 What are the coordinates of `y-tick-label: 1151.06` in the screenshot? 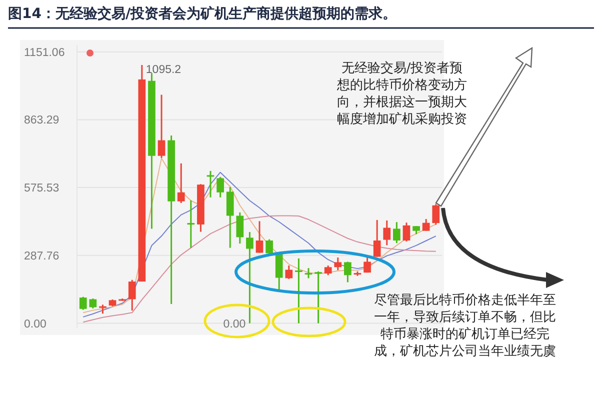 It's located at (44, 52).